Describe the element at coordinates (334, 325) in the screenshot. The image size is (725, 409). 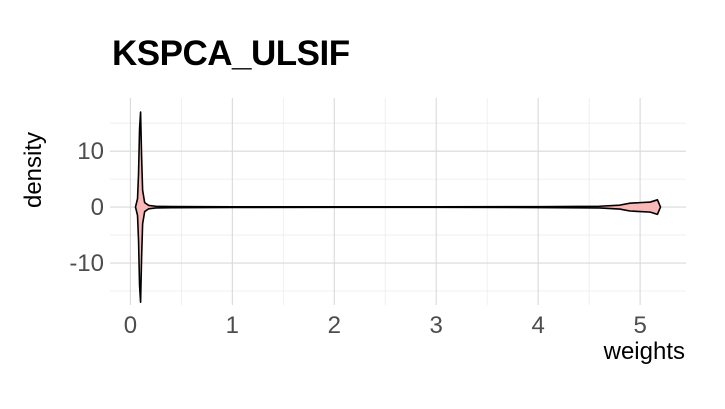
I see `x-tick-label: 2` at that location.